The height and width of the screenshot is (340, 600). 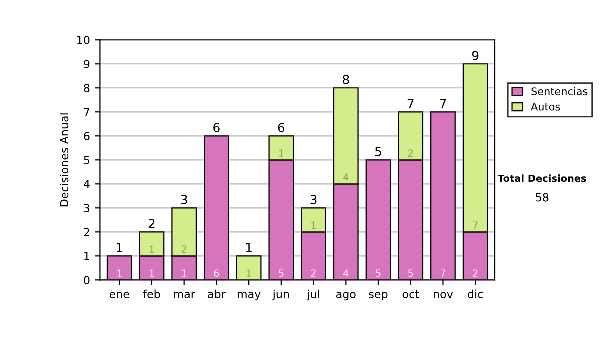 What do you see at coordinates (476, 294) in the screenshot?
I see `x-tick-label: dic` at bounding box center [476, 294].